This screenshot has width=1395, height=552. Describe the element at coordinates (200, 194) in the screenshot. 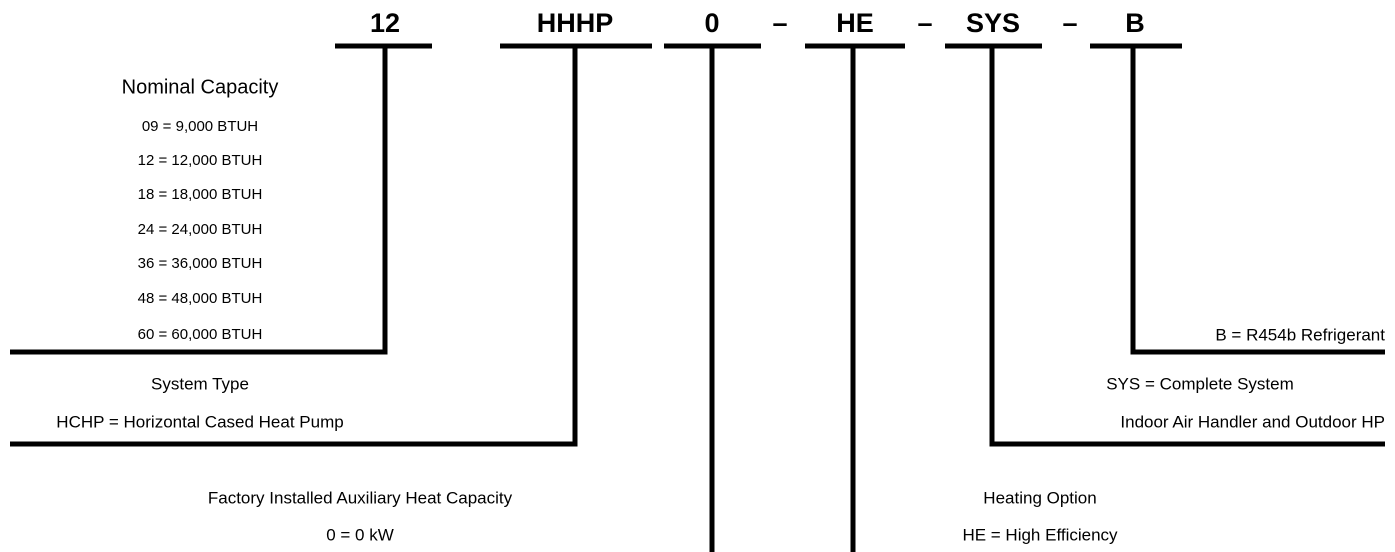

I see `option: 18 = 18,000 BTUH` at that location.